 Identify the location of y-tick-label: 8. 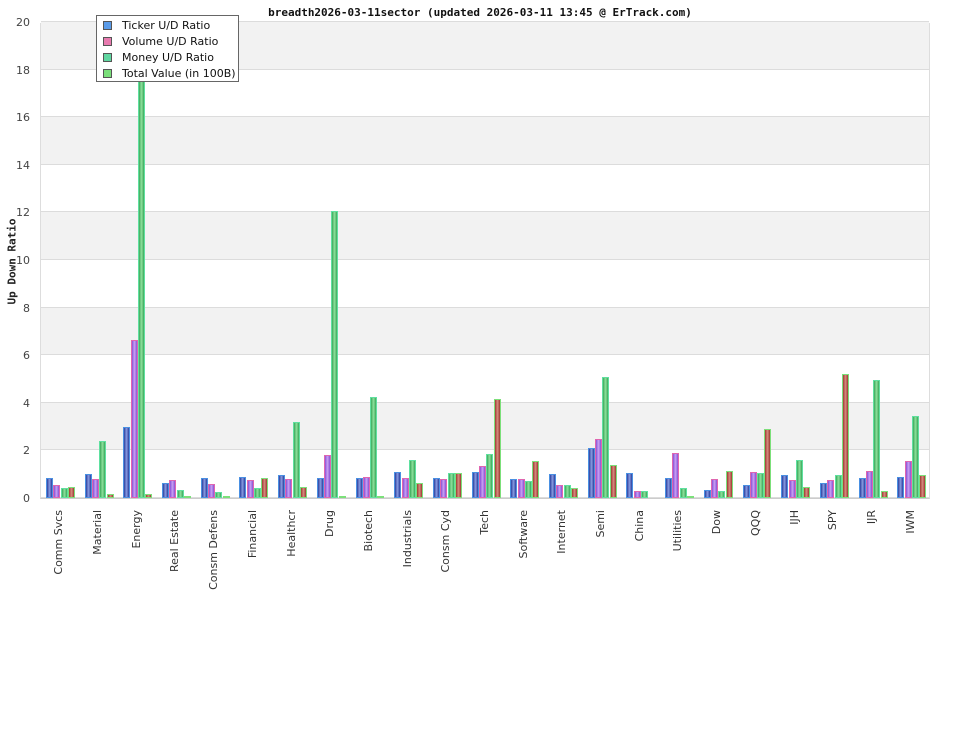
(26, 308).